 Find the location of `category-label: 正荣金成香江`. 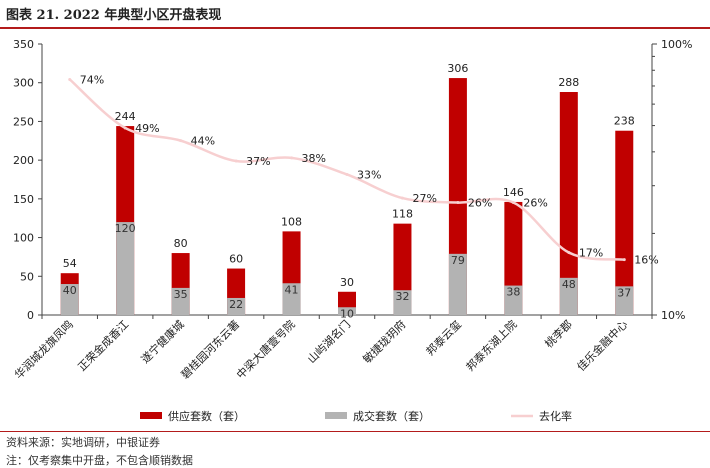

category-label: 正荣金成香江 is located at coordinates (103, 345).